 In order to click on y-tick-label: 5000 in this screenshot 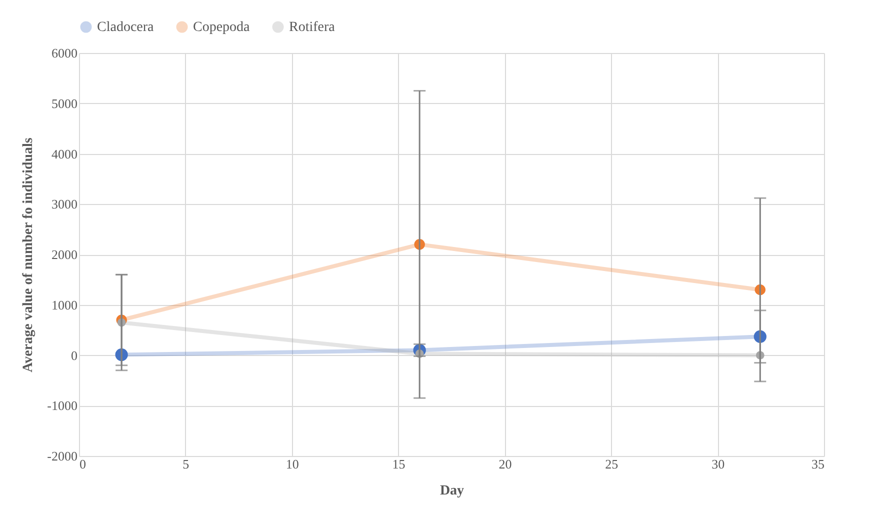, I will do `click(65, 103)`.